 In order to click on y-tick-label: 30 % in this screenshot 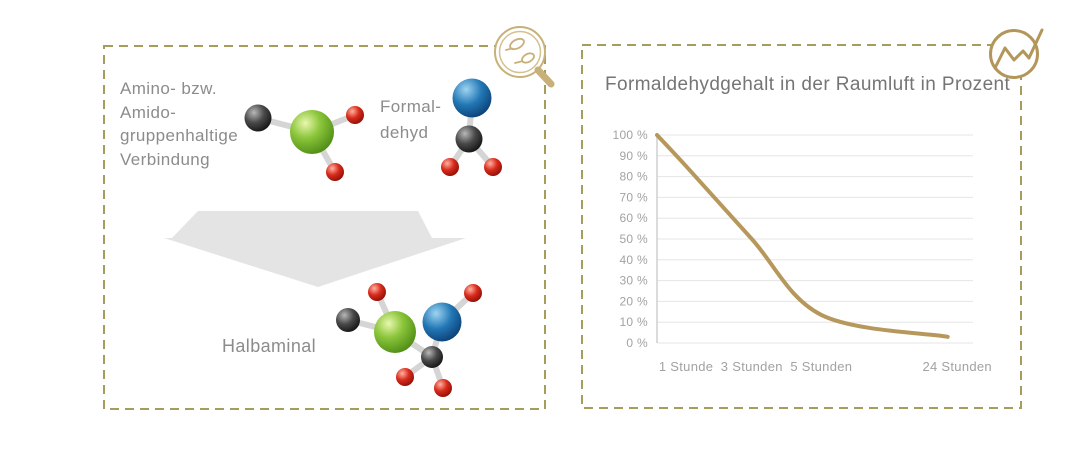, I will do `click(633, 281)`.